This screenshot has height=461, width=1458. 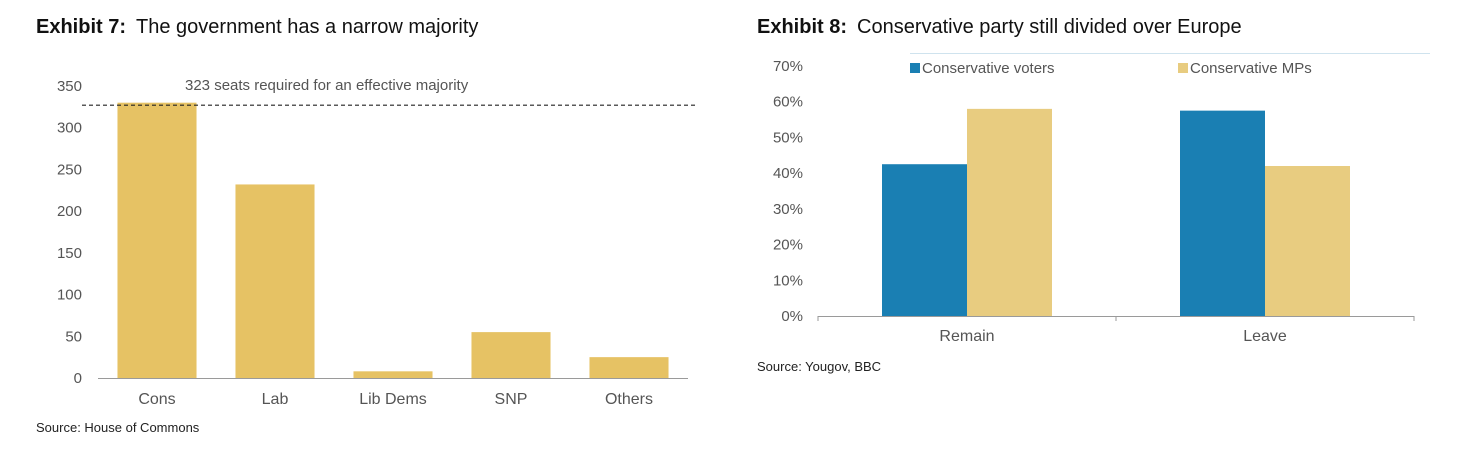 What do you see at coordinates (792, 316) in the screenshot?
I see `y-tick-label: 0%` at bounding box center [792, 316].